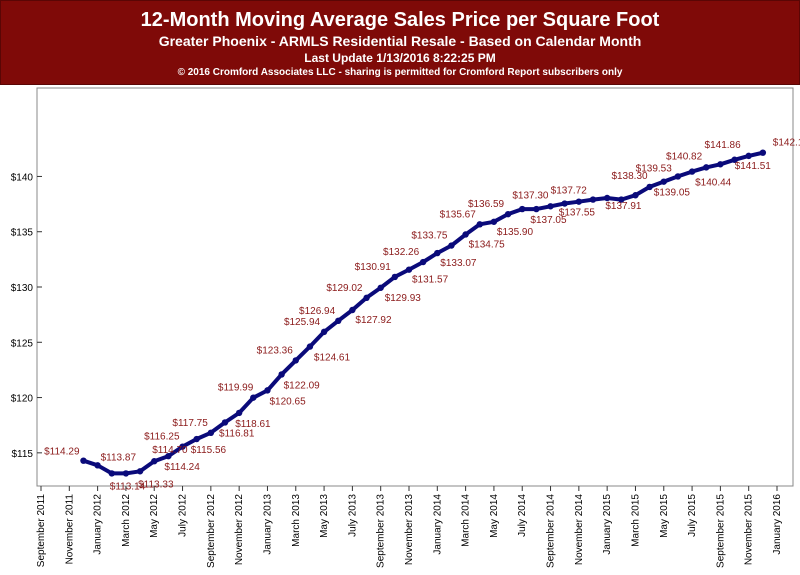 Image resolution: width=800 pixels, height=575 pixels. I want to click on data-label: $129.93, so click(403, 298).